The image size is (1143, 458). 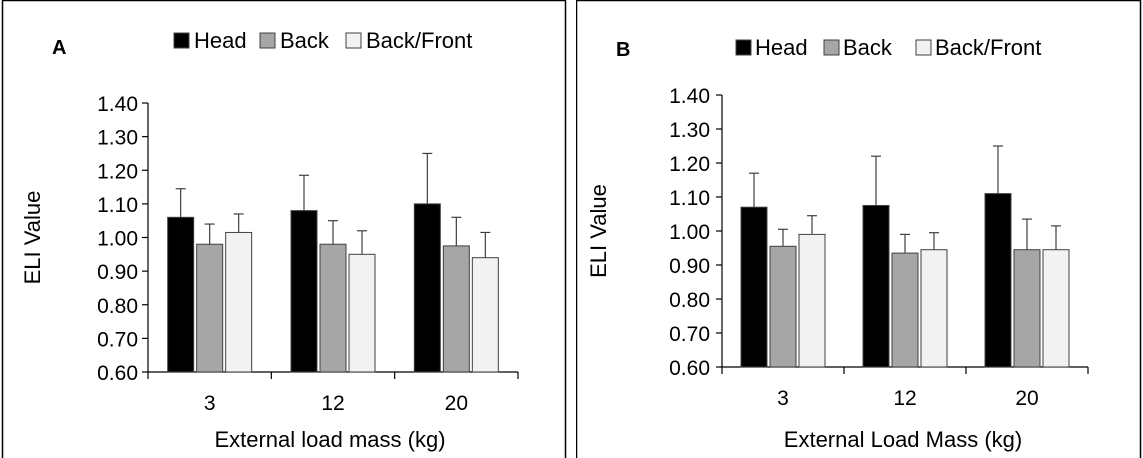 I want to click on panel-label: A, so click(x=59, y=48).